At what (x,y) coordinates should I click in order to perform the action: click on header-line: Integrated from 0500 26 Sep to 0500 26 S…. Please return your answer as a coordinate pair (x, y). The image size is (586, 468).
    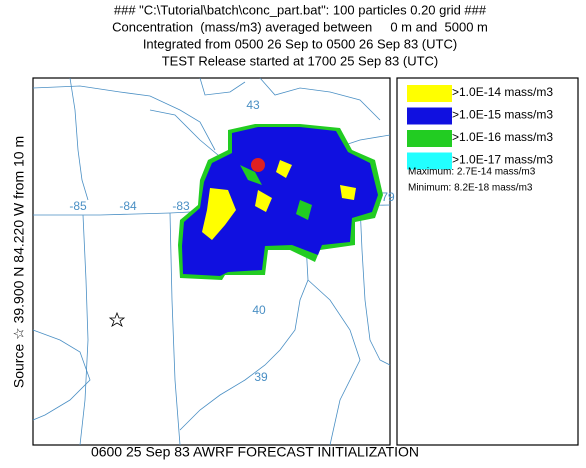
    Looking at the image, I should click on (300, 43).